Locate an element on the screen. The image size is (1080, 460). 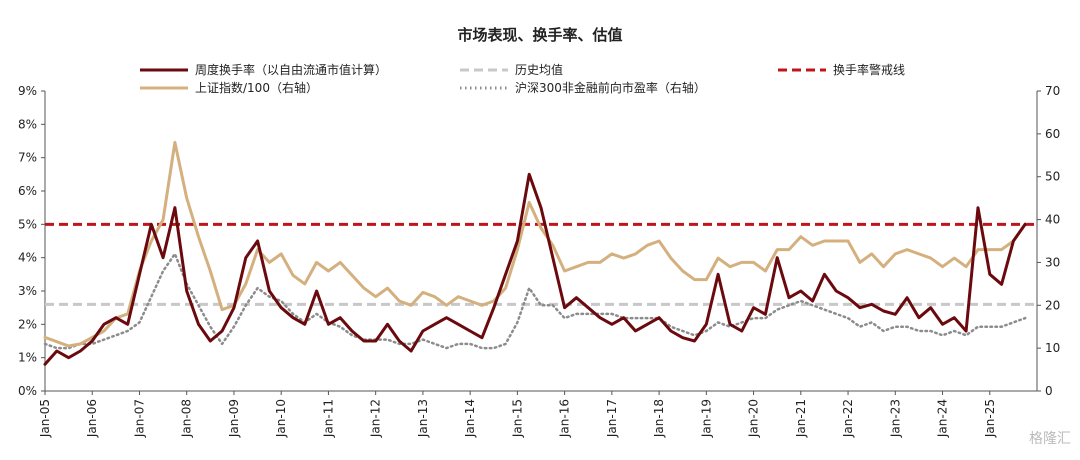
y2-tick-label: 10 is located at coordinates (1052, 348).